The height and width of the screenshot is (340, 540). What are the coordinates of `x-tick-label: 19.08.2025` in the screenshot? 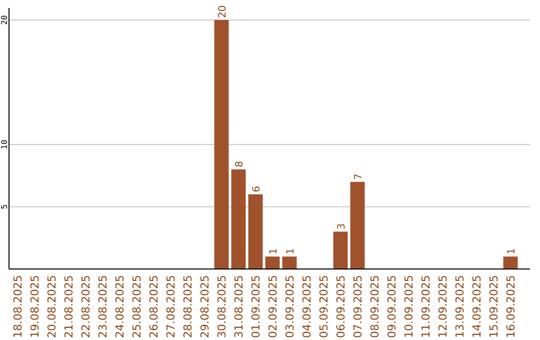 It's located at (35, 306).